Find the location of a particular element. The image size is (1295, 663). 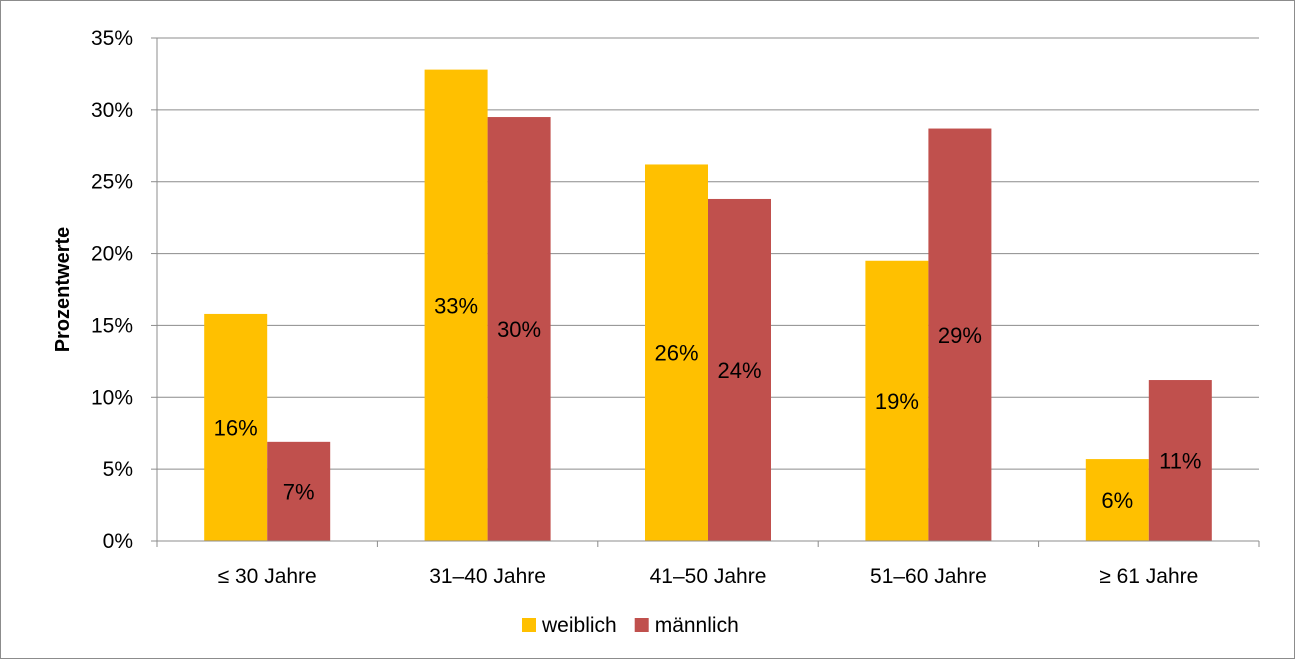

data-label: 11% is located at coordinates (1180, 461).